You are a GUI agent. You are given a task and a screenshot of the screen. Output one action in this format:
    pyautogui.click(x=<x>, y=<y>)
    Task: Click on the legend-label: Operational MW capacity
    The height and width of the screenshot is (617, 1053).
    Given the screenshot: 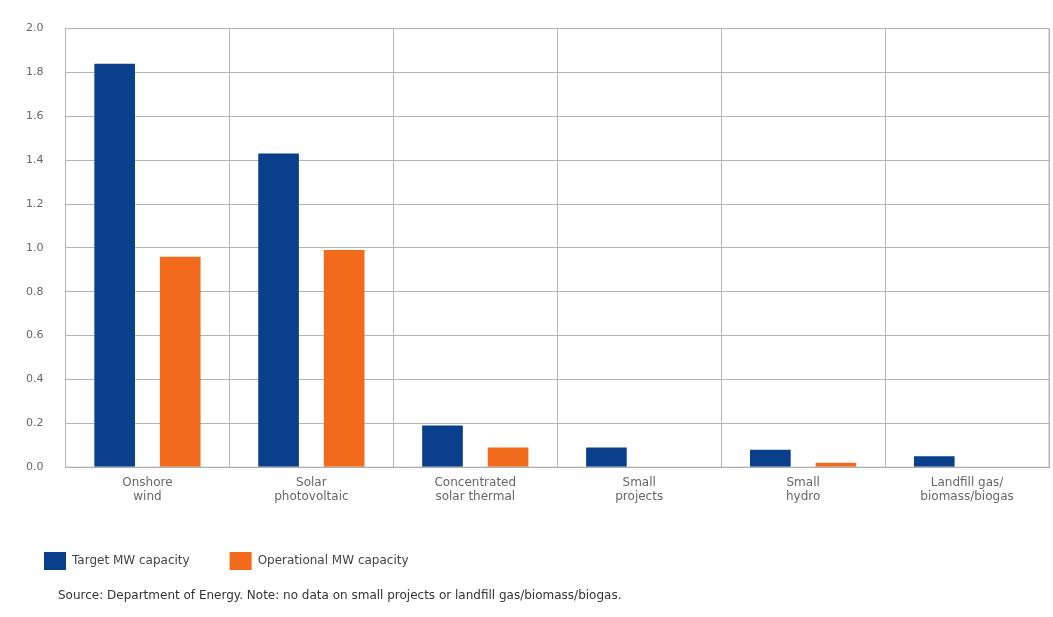 What is the action you would take?
    pyautogui.click(x=333, y=560)
    